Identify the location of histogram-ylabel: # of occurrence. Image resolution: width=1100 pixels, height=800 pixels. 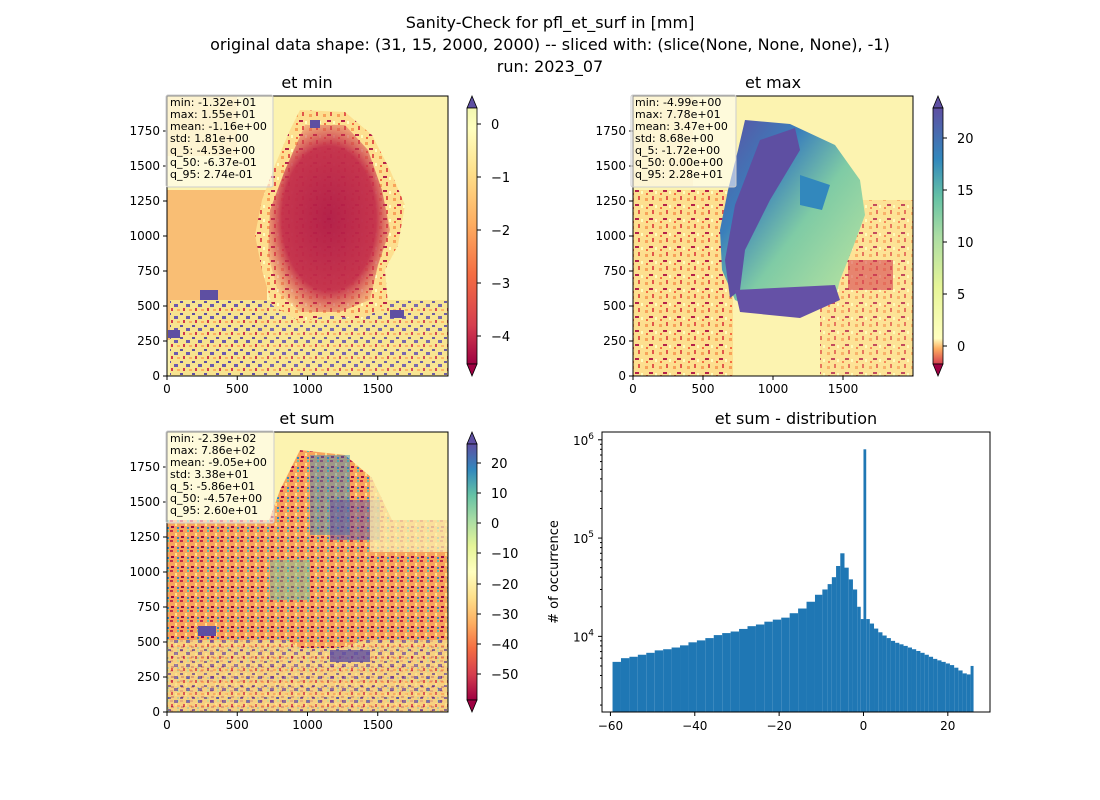
(554, 572).